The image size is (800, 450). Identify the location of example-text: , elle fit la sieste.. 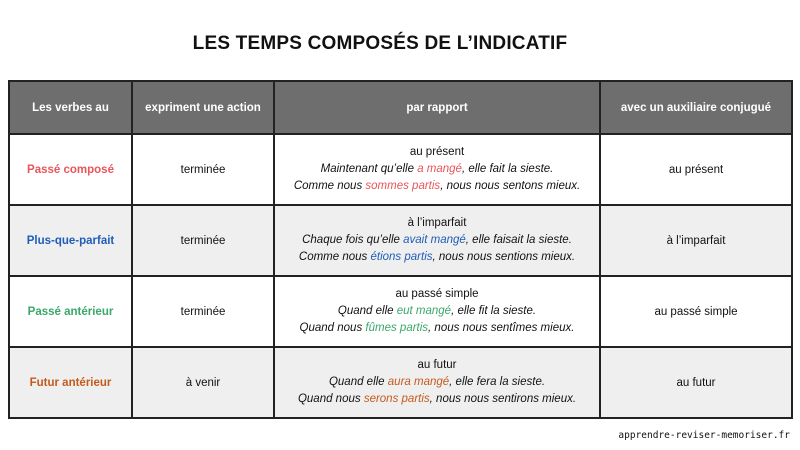
(494, 311).